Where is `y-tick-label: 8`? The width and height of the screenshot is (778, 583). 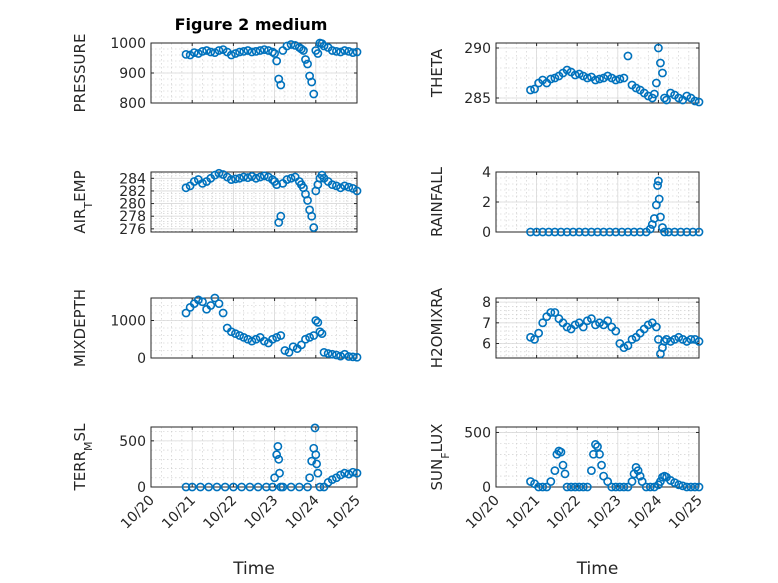 y-tick-label: 8 is located at coordinates (486, 303).